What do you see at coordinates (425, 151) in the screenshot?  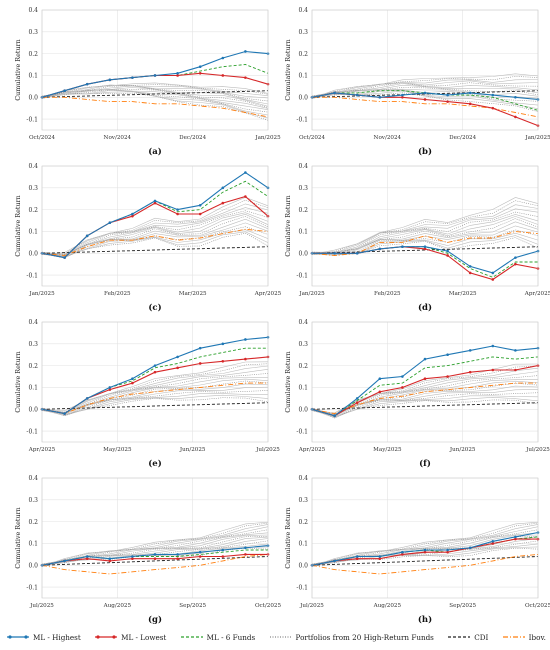 I see `panel-label: (b)` at bounding box center [425, 151].